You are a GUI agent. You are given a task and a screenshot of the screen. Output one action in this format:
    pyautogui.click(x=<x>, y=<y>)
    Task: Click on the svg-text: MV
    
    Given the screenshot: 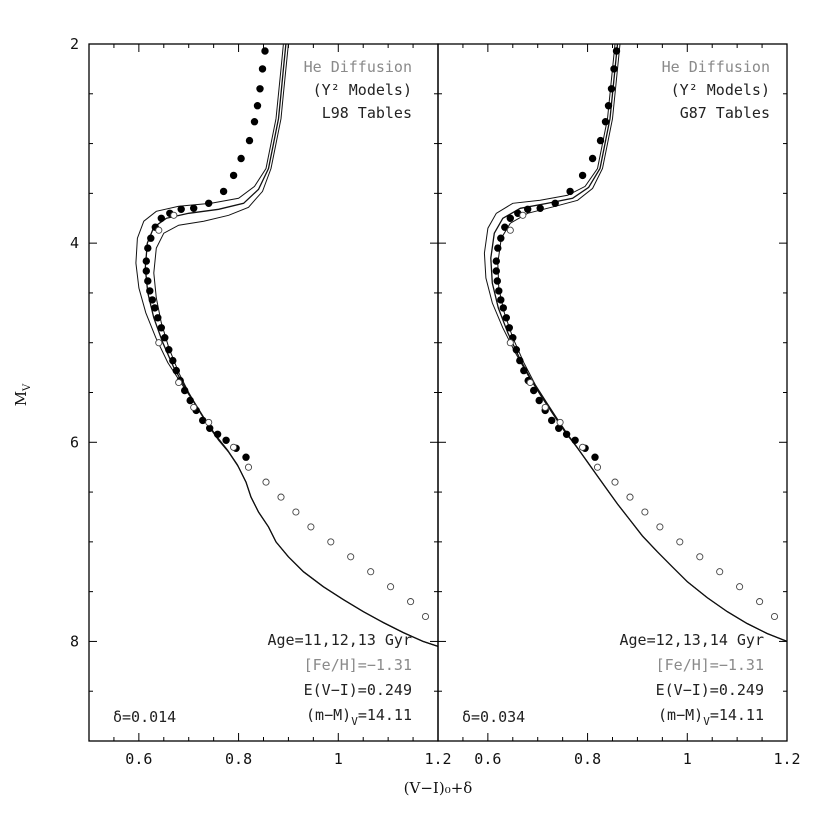 What is the action you would take?
    pyautogui.click(x=22, y=394)
    